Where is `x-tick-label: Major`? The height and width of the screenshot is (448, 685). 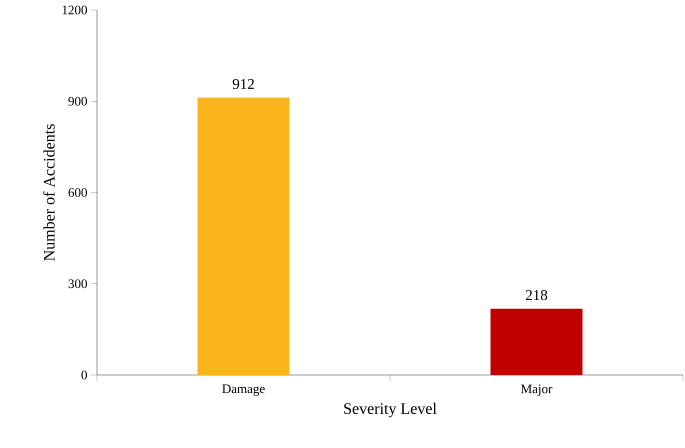
x-tick-label: Major is located at coordinates (536, 390).